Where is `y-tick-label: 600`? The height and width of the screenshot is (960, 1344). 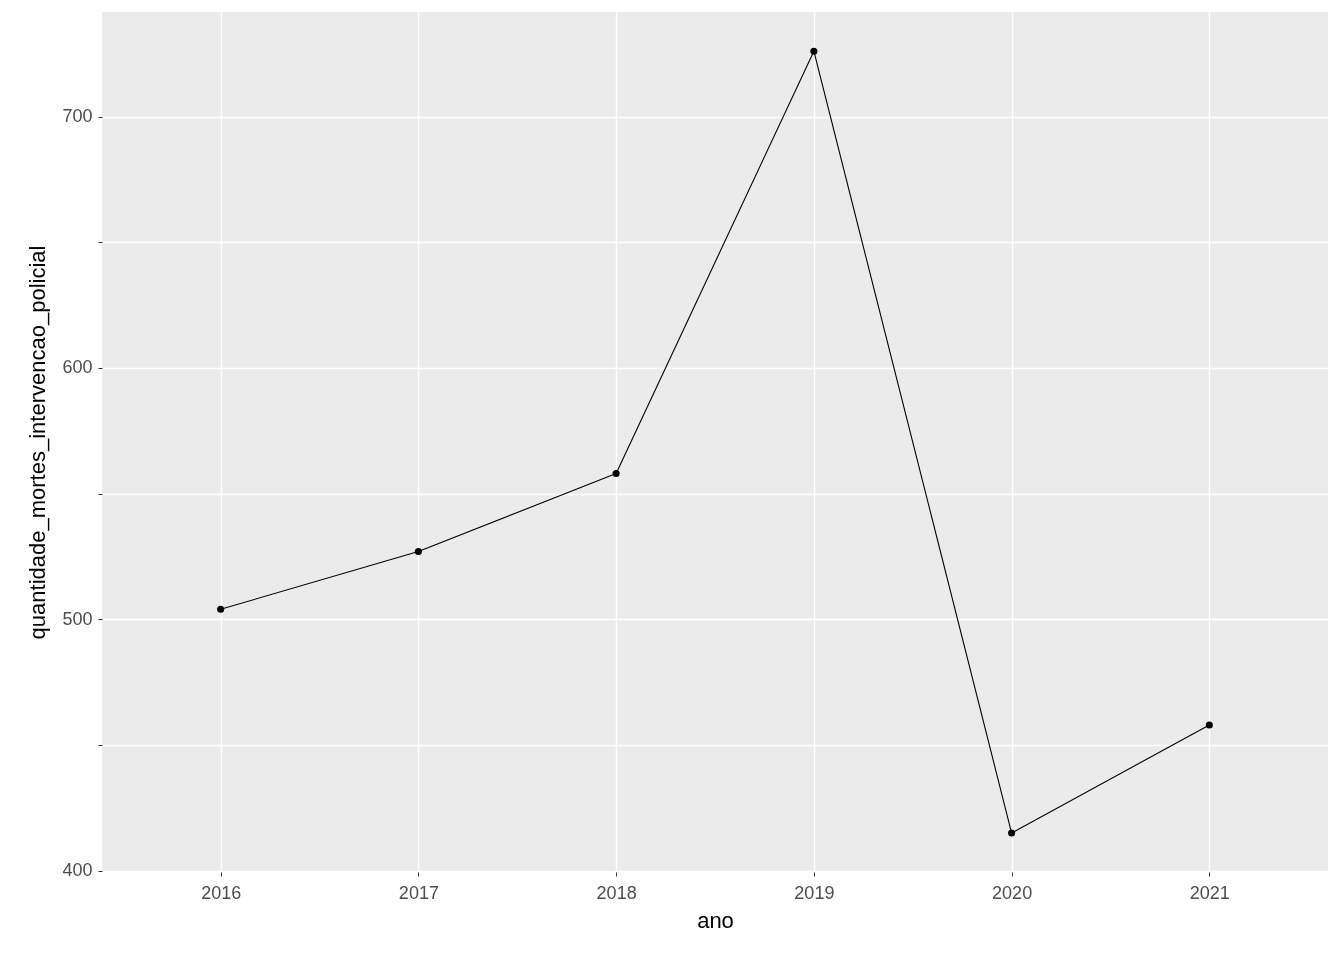 y-tick-label: 600 is located at coordinates (77, 367).